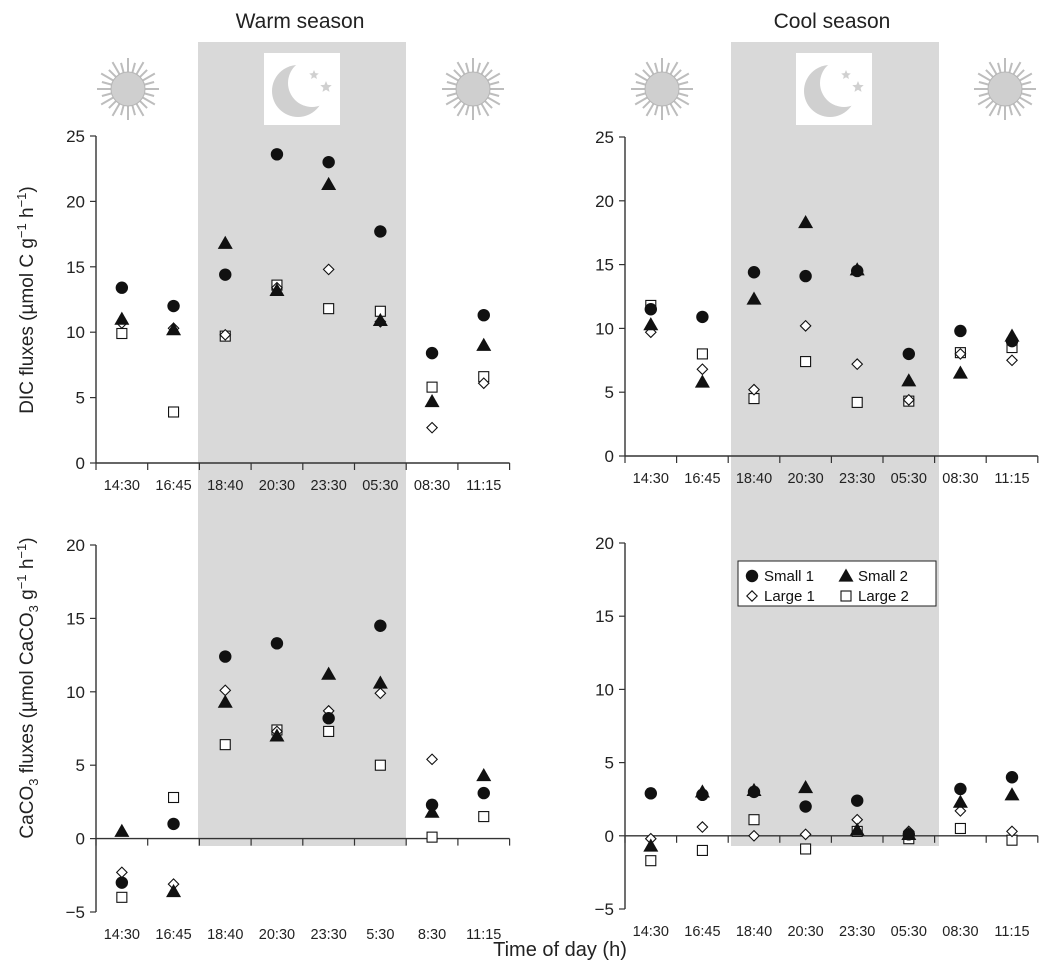  What do you see at coordinates (75, 136) in the screenshot?
I see `y-tick-label: 25` at bounding box center [75, 136].